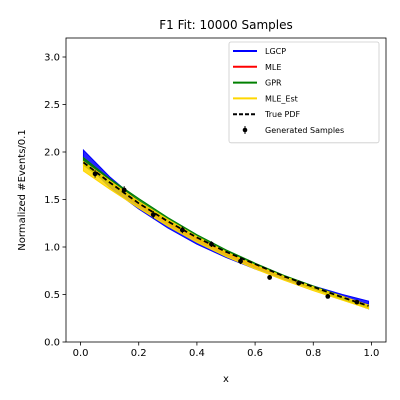 This screenshot has width=400, height=400. Describe the element at coordinates (245, 130) in the screenshot. I see `legend-marker-point` at that location.